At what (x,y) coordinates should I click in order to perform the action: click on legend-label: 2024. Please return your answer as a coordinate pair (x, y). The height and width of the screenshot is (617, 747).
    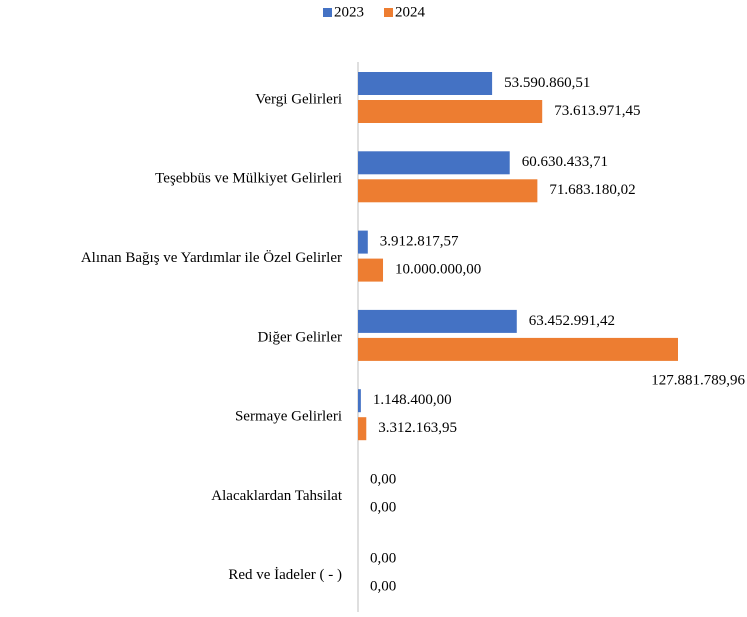
    Looking at the image, I should click on (410, 12).